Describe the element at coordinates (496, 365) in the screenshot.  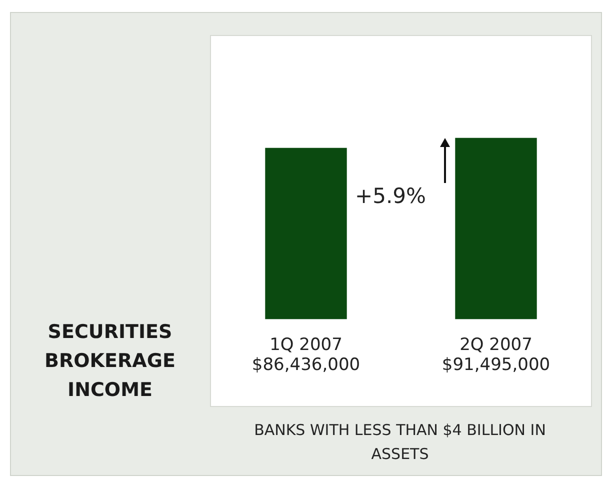
I see `data-label: $91,495,000` at that location.